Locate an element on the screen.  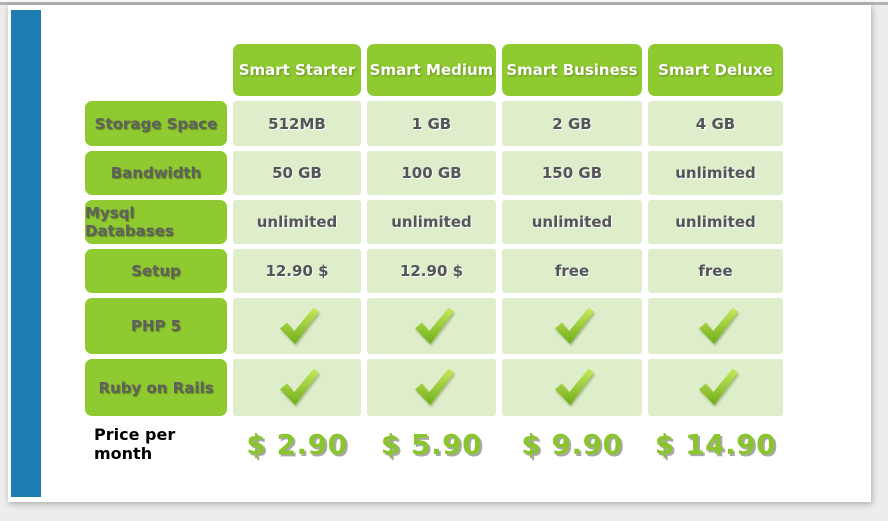
cell-storage-smart-business: 2 GB is located at coordinates (572, 123).